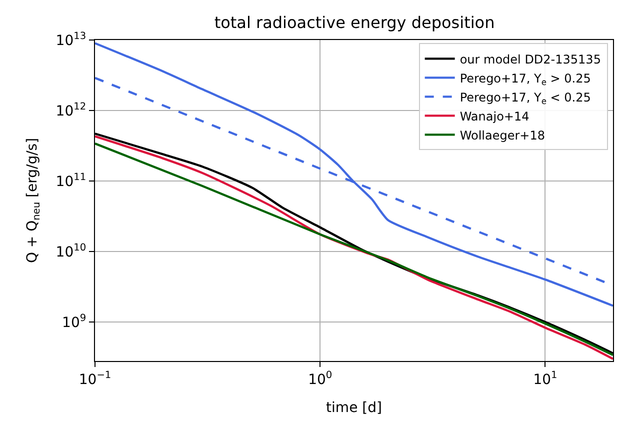 The width and height of the screenshot is (622, 421). What do you see at coordinates (74, 322) in the screenshot?
I see `y-tick-label: 10$^{9}$` at bounding box center [74, 322].